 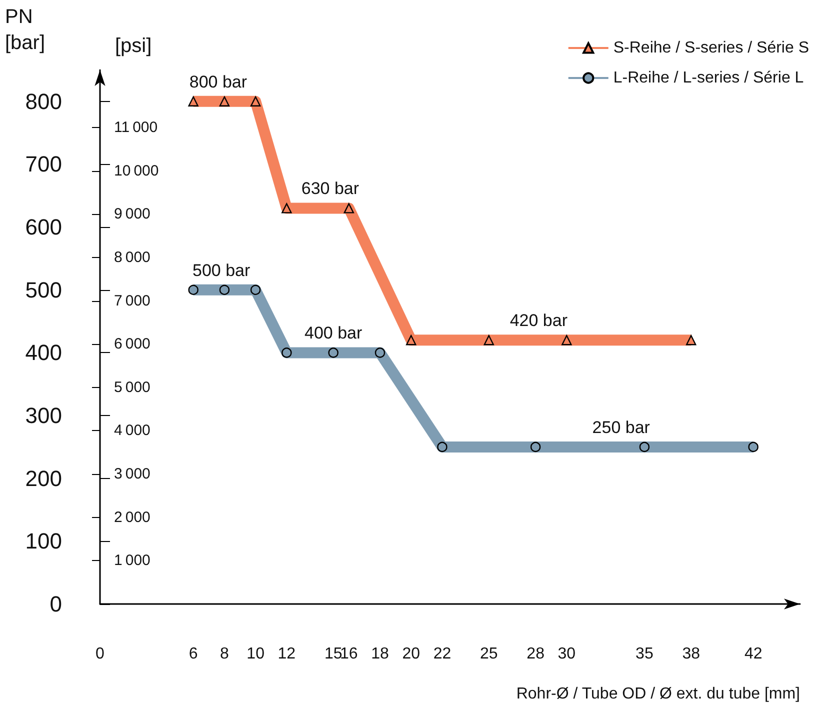 I want to click on y2-tick-label: 10 000, so click(x=136, y=171).